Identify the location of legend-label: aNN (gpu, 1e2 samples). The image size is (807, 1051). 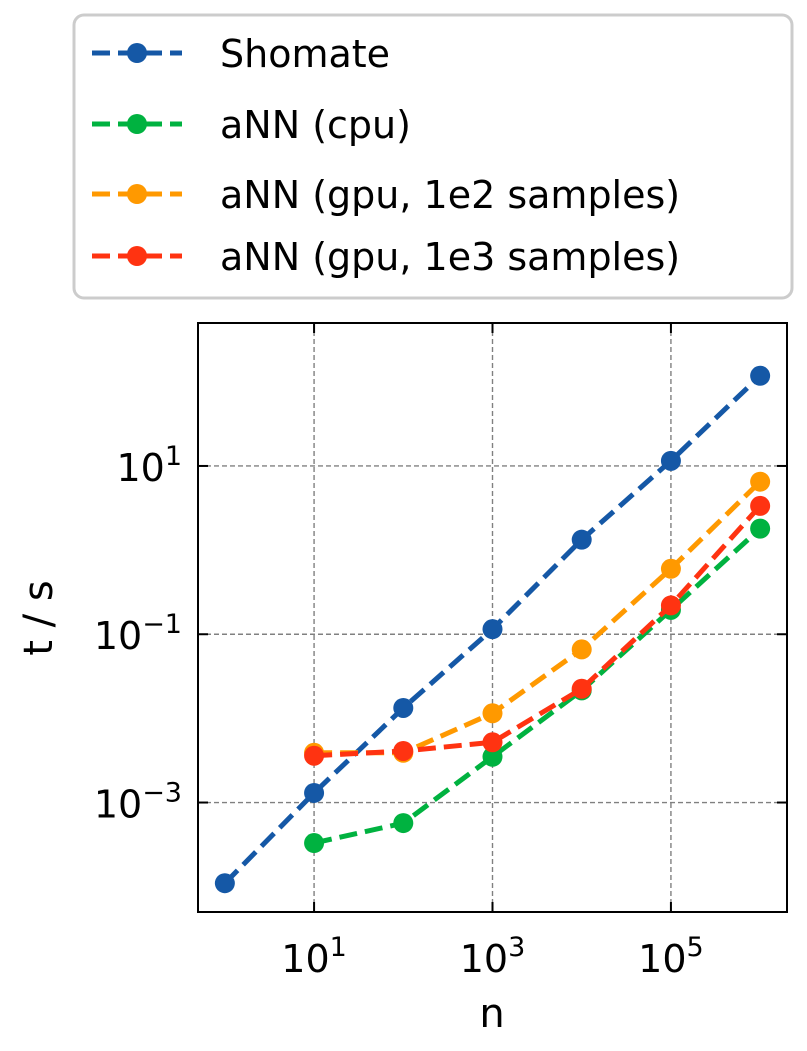
(450, 195).